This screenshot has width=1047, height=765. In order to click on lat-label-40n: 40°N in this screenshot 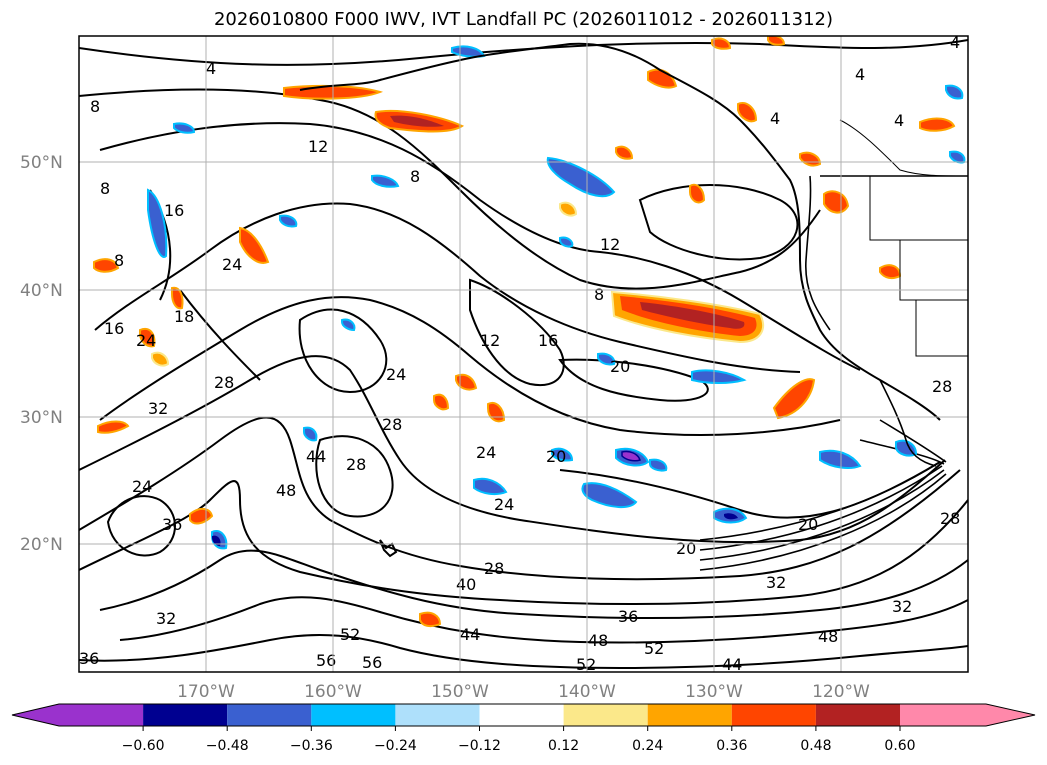, I will do `click(41, 291)`.